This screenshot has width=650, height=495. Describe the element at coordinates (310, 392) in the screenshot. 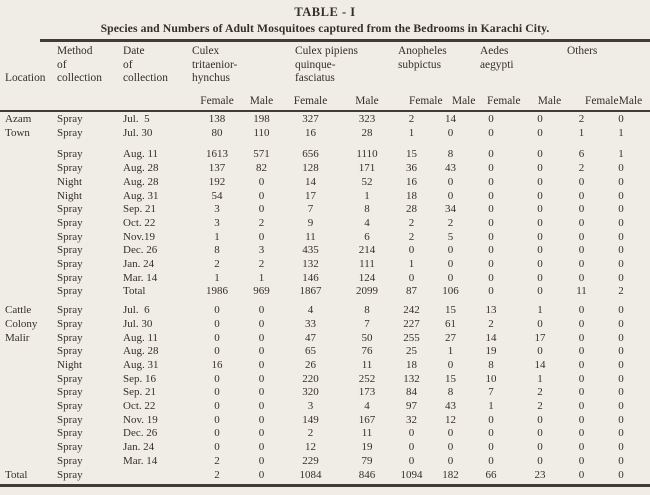

I see `cell-value: 320` at that location.